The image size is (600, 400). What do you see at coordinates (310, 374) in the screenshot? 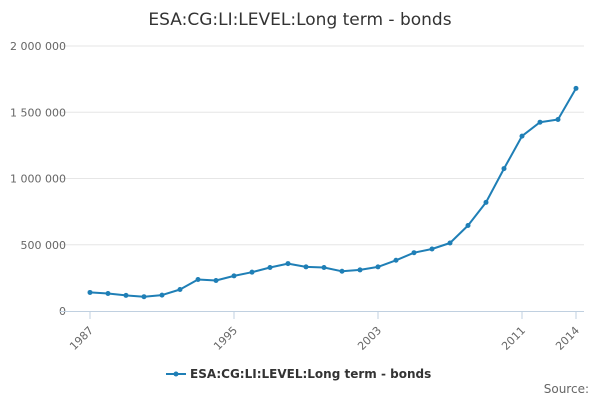
I see `legend-series-label: ESA:CG:LI:LEVEL:Long term - bonds` at bounding box center [310, 374].